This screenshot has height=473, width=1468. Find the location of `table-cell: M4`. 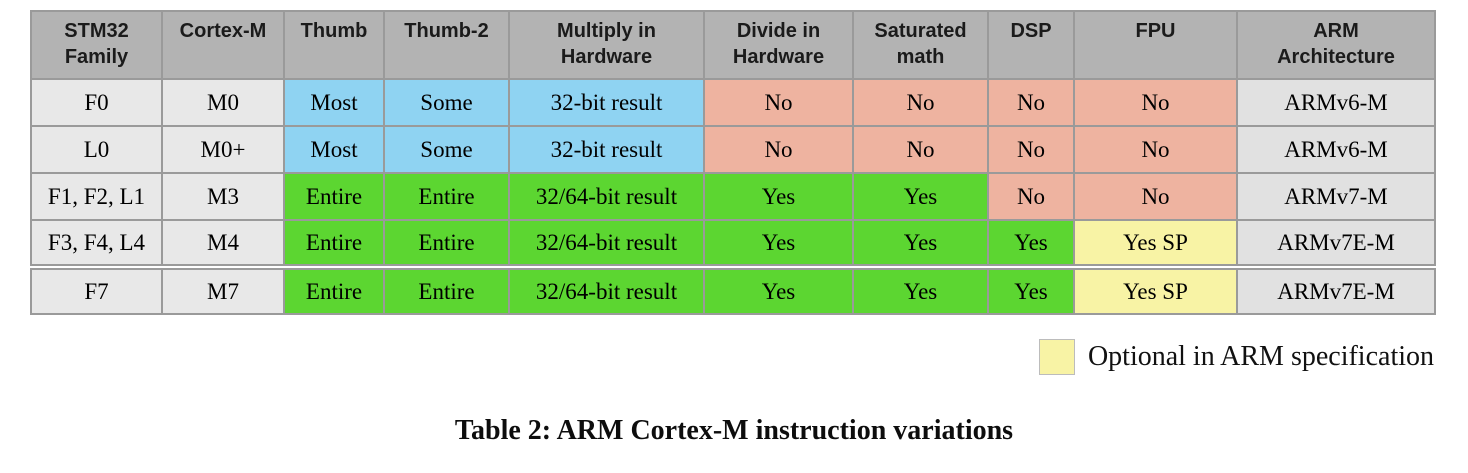

table-cell: M4 is located at coordinates (223, 243).